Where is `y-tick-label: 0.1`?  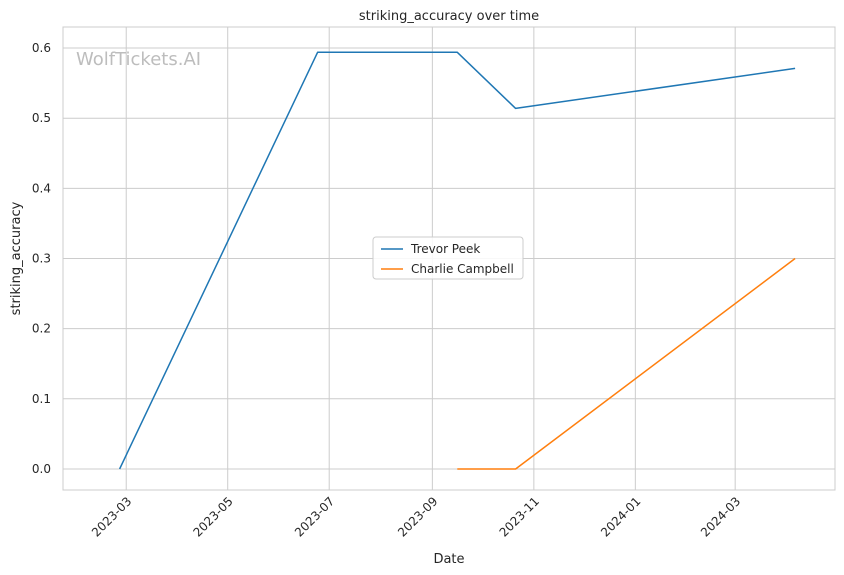 y-tick-label: 0.1 is located at coordinates (41, 399).